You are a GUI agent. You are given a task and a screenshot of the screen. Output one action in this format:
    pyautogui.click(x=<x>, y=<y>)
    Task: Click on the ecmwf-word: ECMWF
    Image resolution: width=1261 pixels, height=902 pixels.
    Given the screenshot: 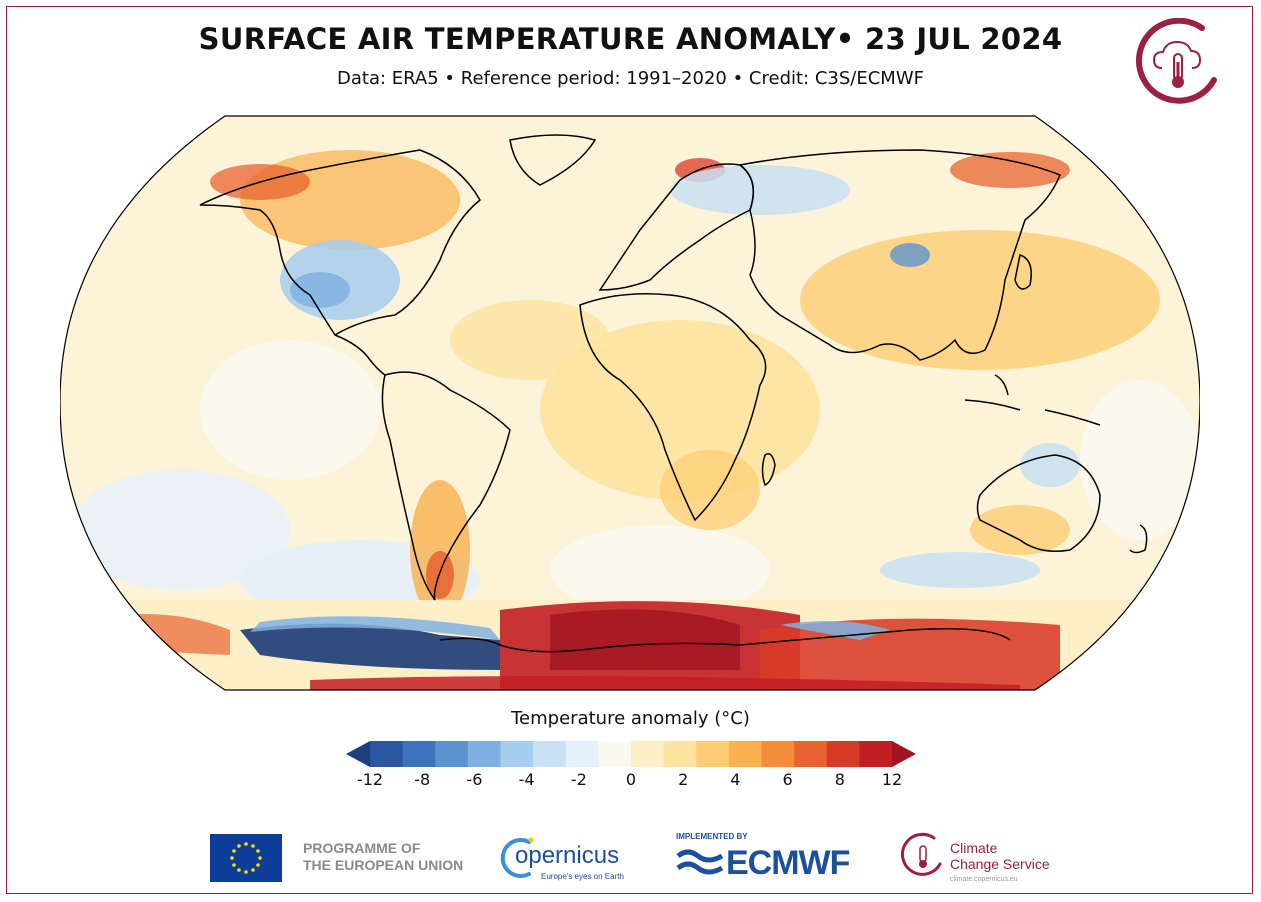 What is the action you would take?
    pyautogui.click(x=788, y=863)
    